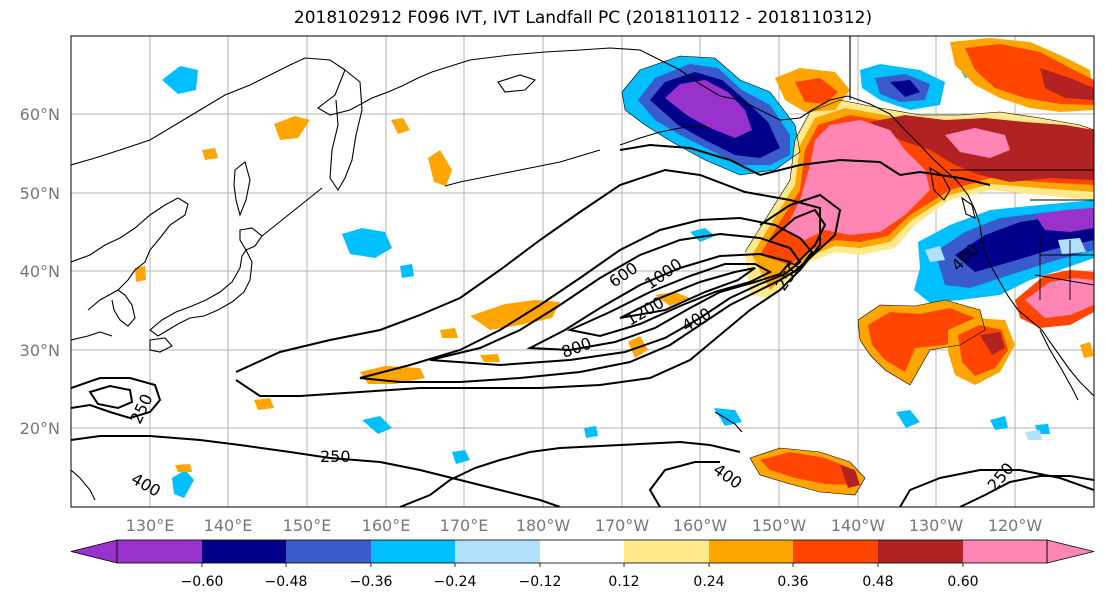 This screenshot has height=601, width=1105. What do you see at coordinates (700, 525) in the screenshot?
I see `lon-label: 160°W` at bounding box center [700, 525].